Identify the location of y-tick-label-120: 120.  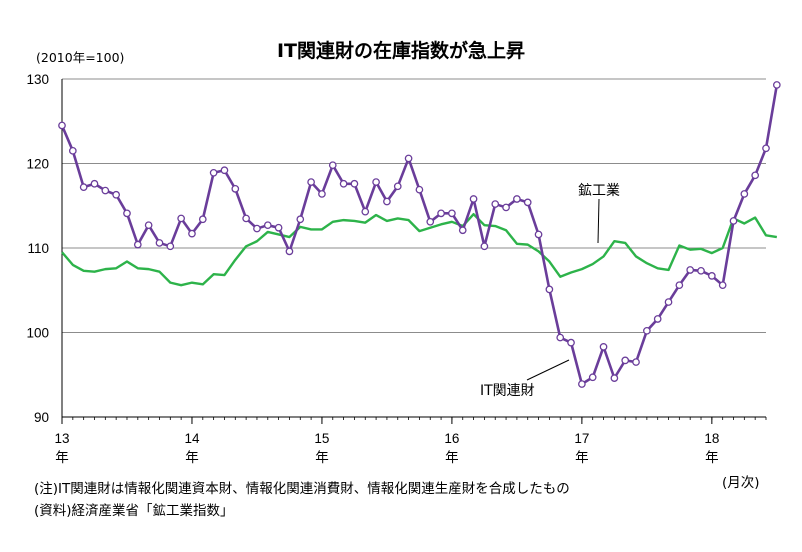
(37, 164).